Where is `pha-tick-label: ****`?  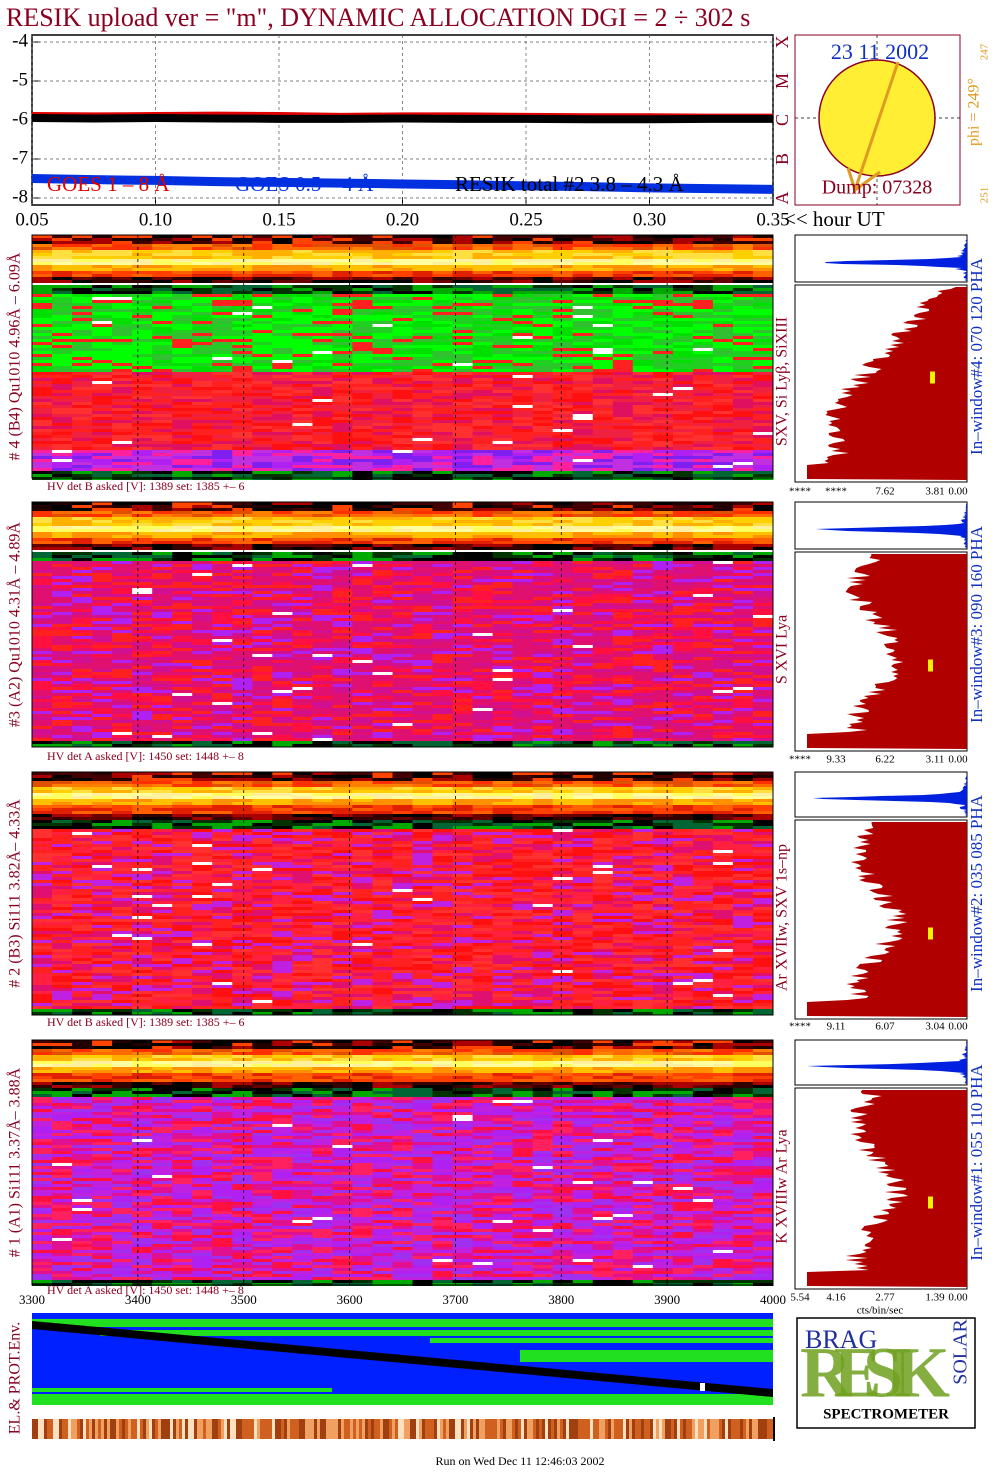
pha-tick-label: **** is located at coordinates (836, 492).